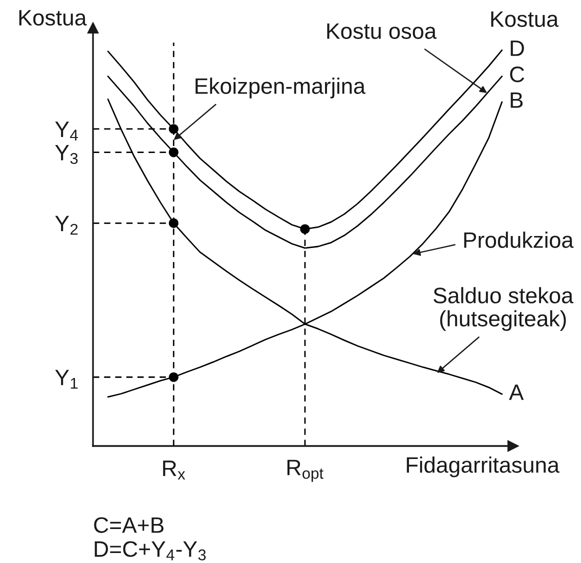  Describe the element at coordinates (129, 525) in the screenshot. I see `text: C=A+B` at that location.